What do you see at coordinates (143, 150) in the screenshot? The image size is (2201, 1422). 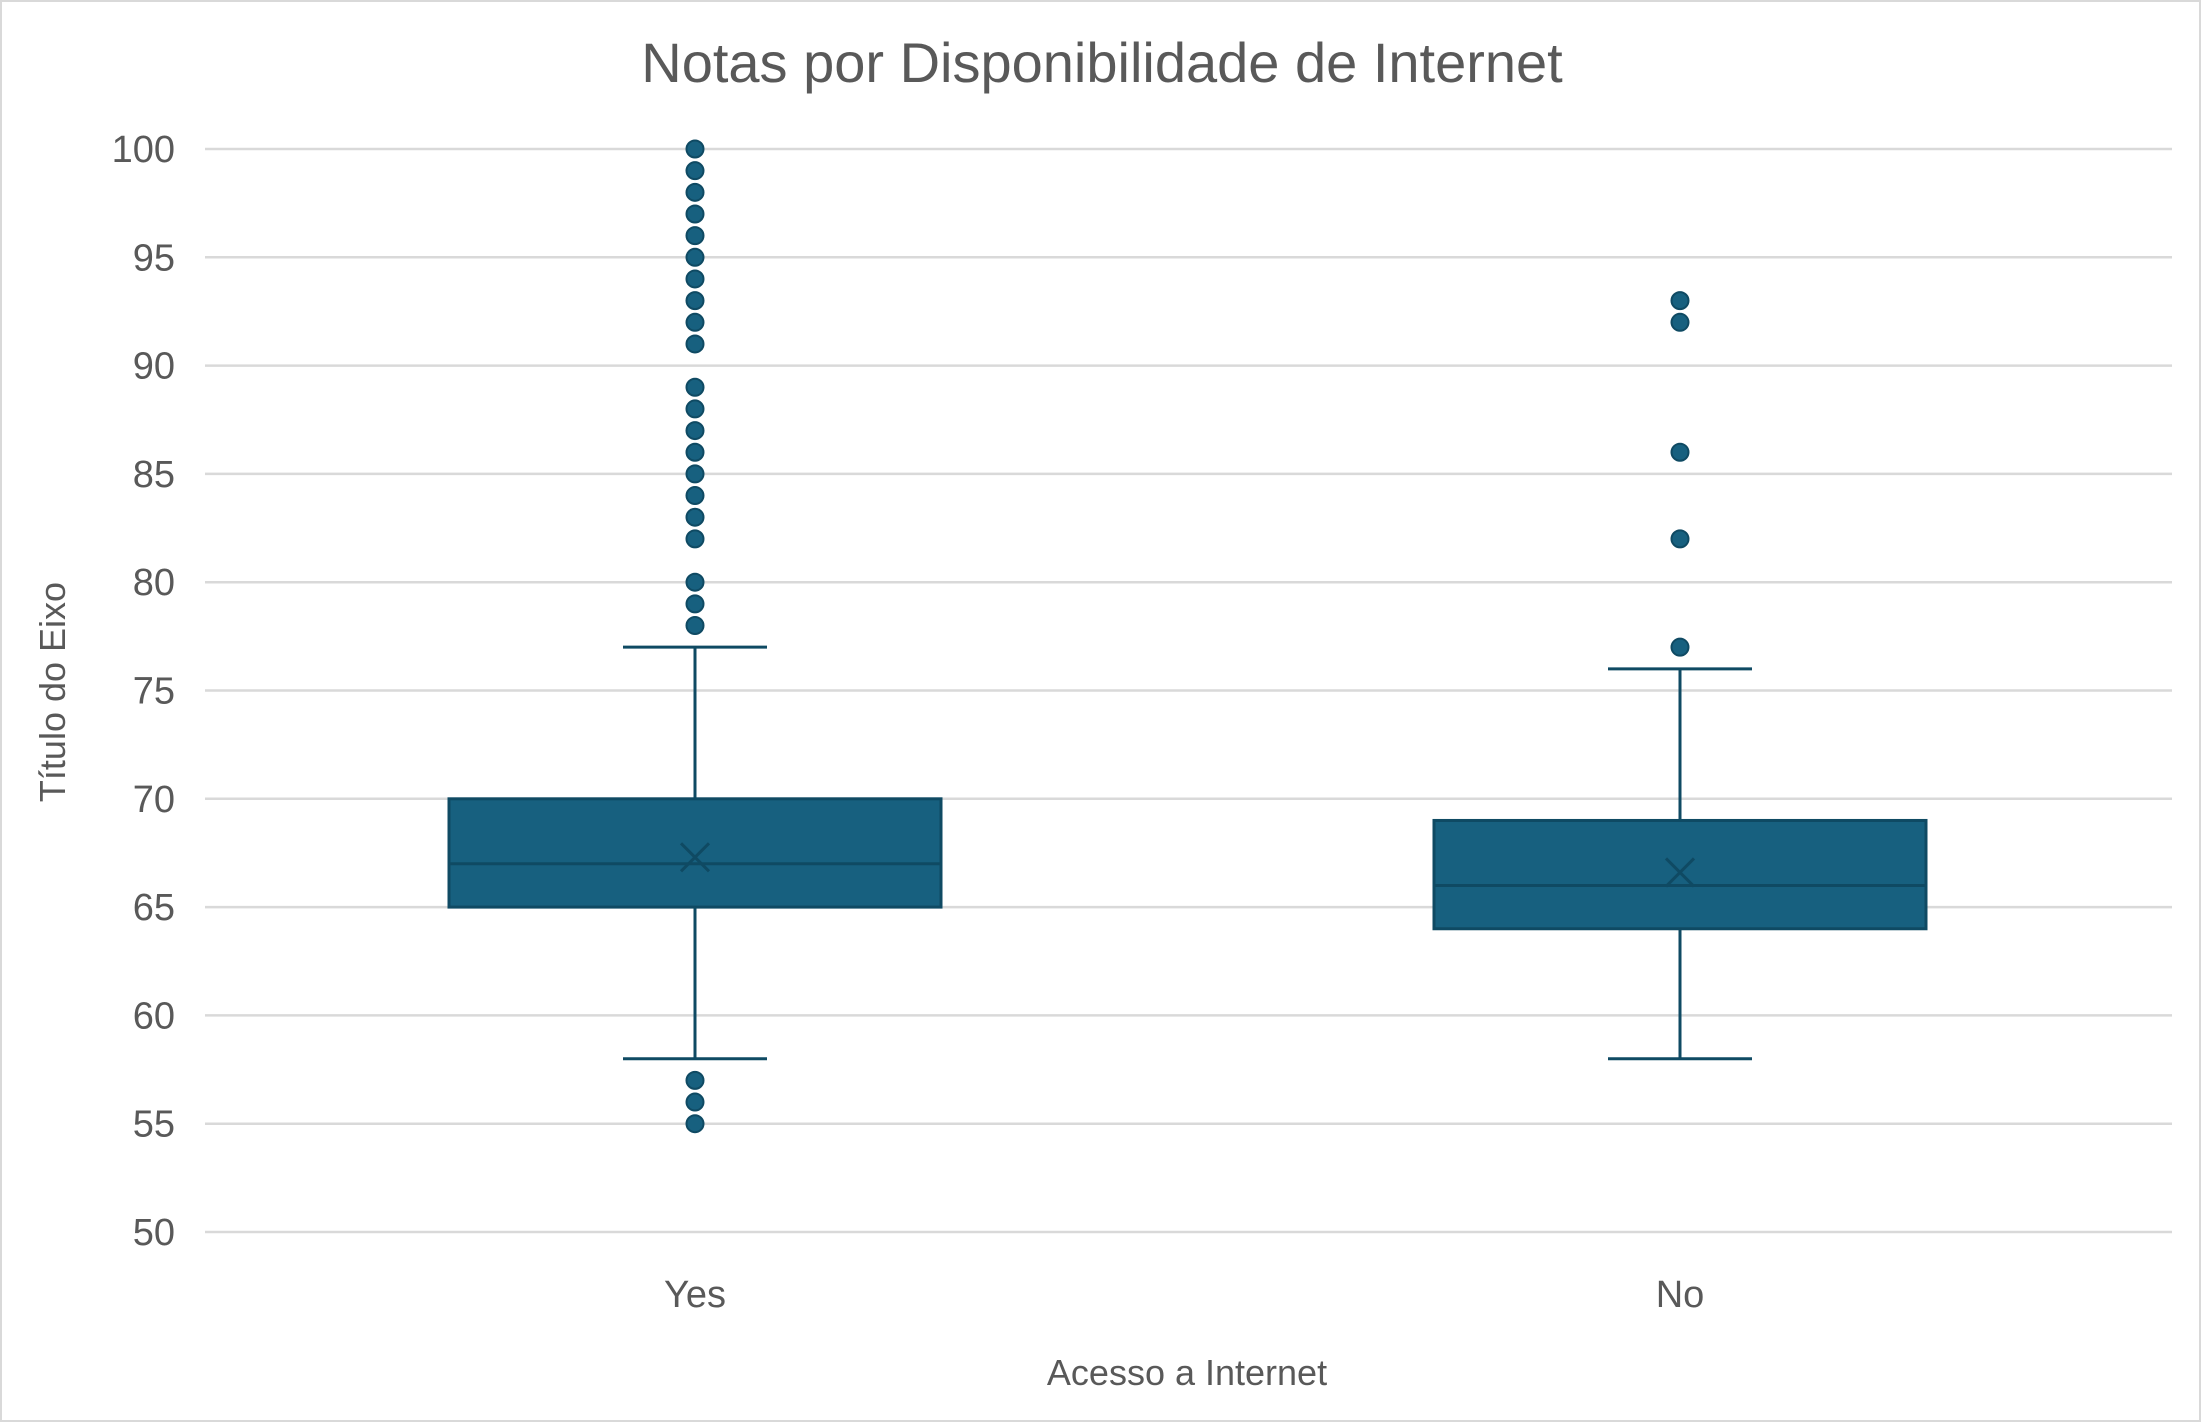 I see `y-tick-label-100: 100` at bounding box center [143, 150].